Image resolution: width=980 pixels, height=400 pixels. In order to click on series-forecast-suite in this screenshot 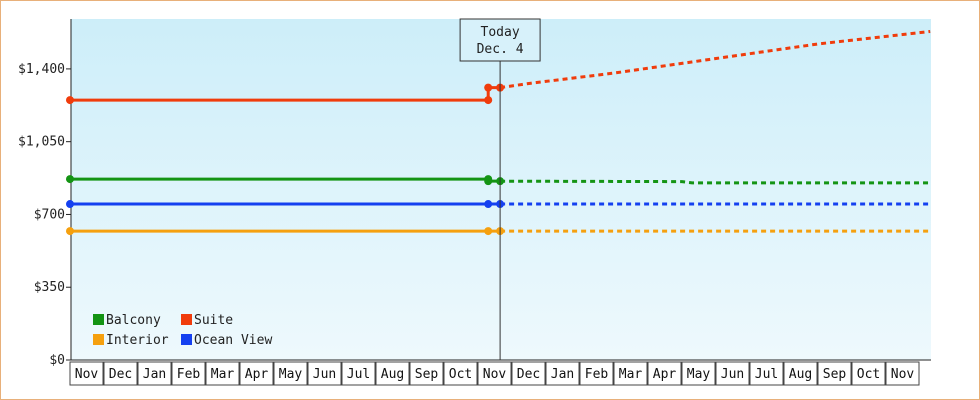, I will do `click(715, 59)`.